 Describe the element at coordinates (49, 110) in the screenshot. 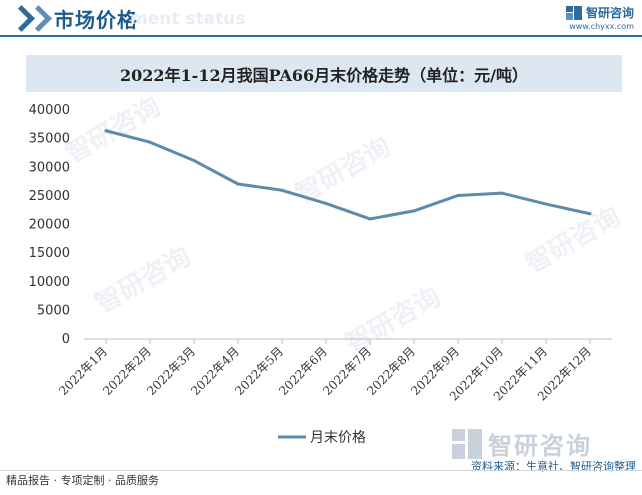

I see `y-tick-label: 40000` at that location.